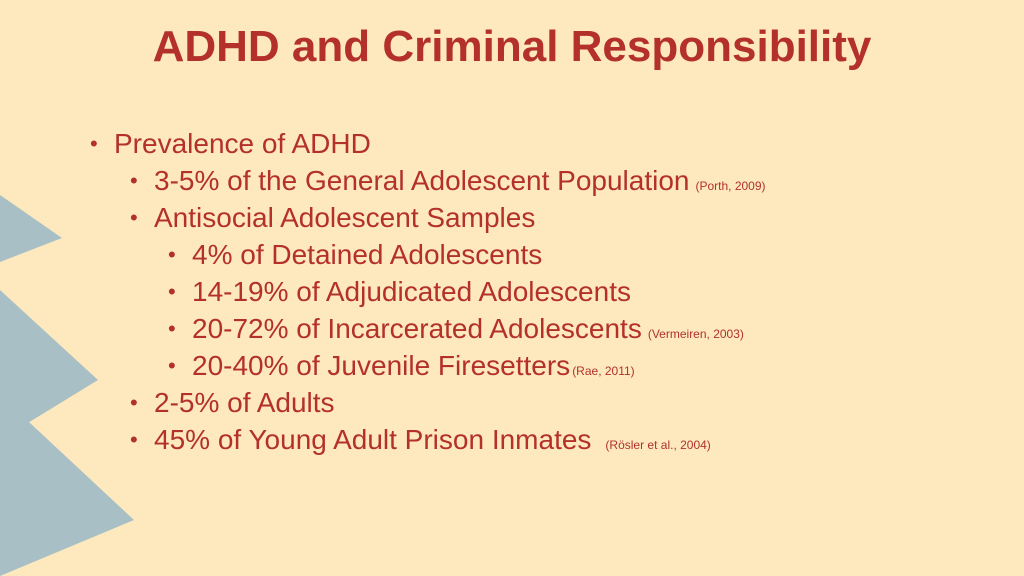 This screenshot has width=1024, height=576. I want to click on bullet-text: 20-40% of Juvenile Firesetters, so click(381, 365).